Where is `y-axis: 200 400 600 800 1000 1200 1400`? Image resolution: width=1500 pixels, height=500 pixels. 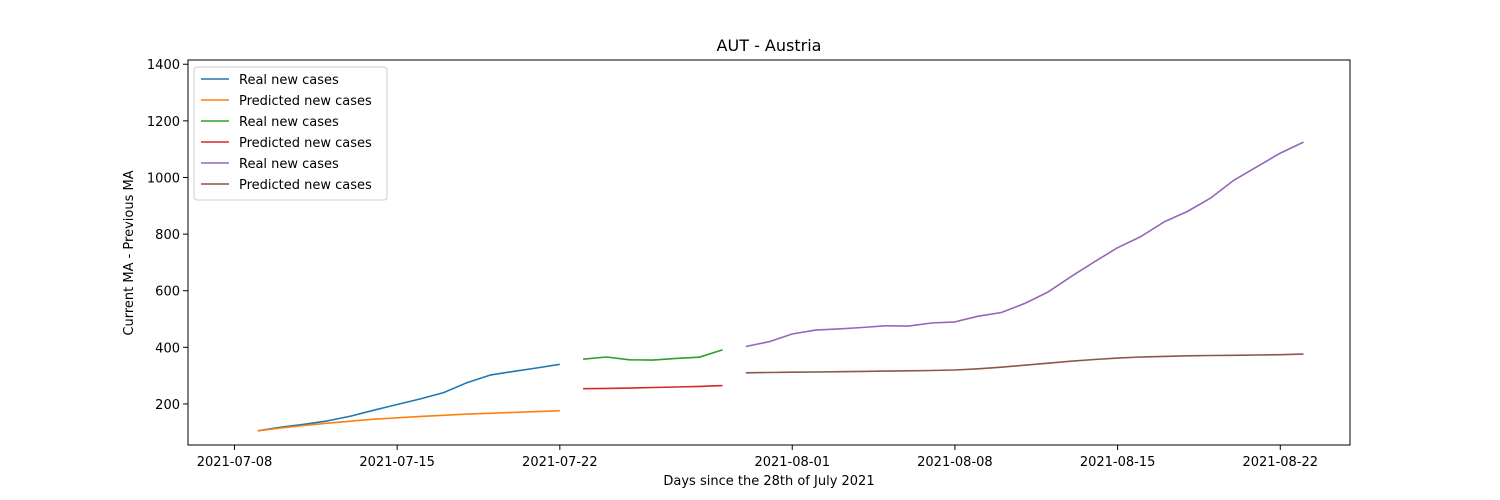 y-axis: 200 400 600 800 1000 1200 1400 is located at coordinates (167, 235).